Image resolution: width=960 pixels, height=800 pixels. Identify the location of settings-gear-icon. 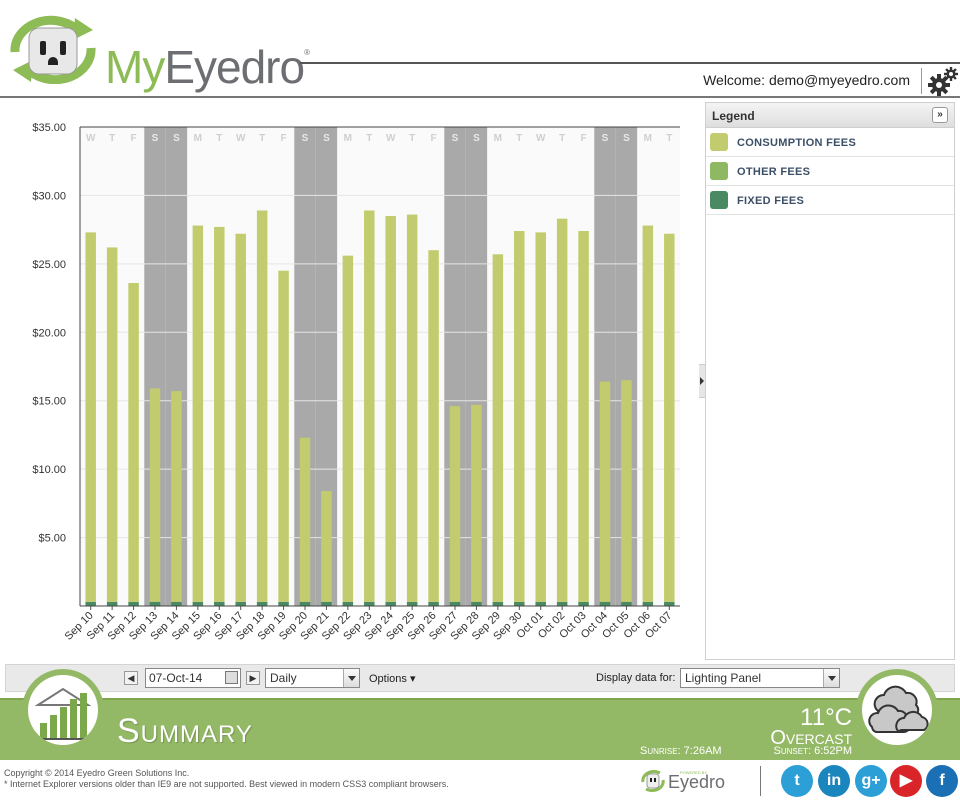
(943, 81).